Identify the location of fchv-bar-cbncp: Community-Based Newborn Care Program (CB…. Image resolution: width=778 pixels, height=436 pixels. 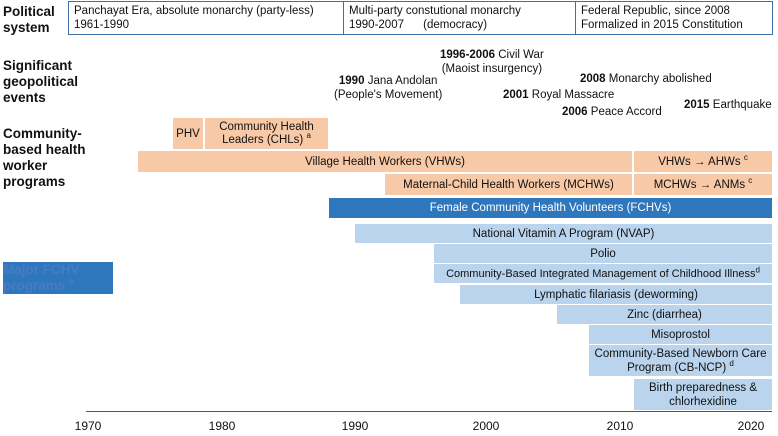
(680, 360).